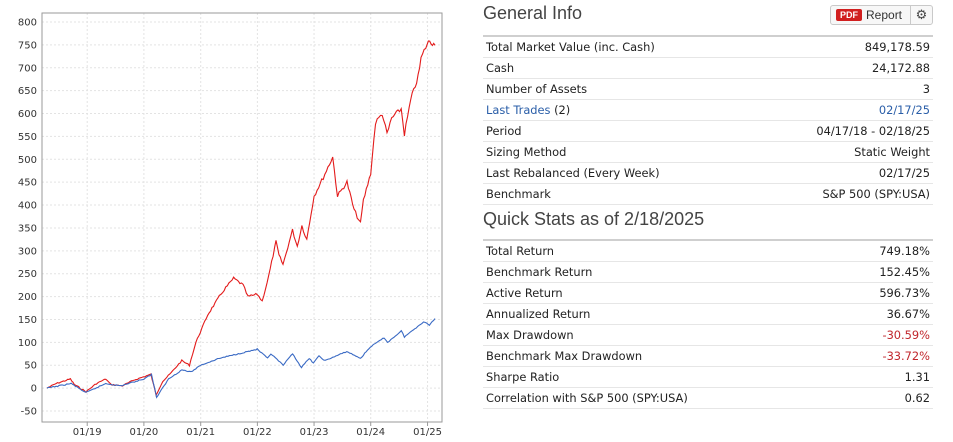 The image size is (953, 442). What do you see at coordinates (241, 358) in the screenshot?
I see `benchmark-series-line` at bounding box center [241, 358].